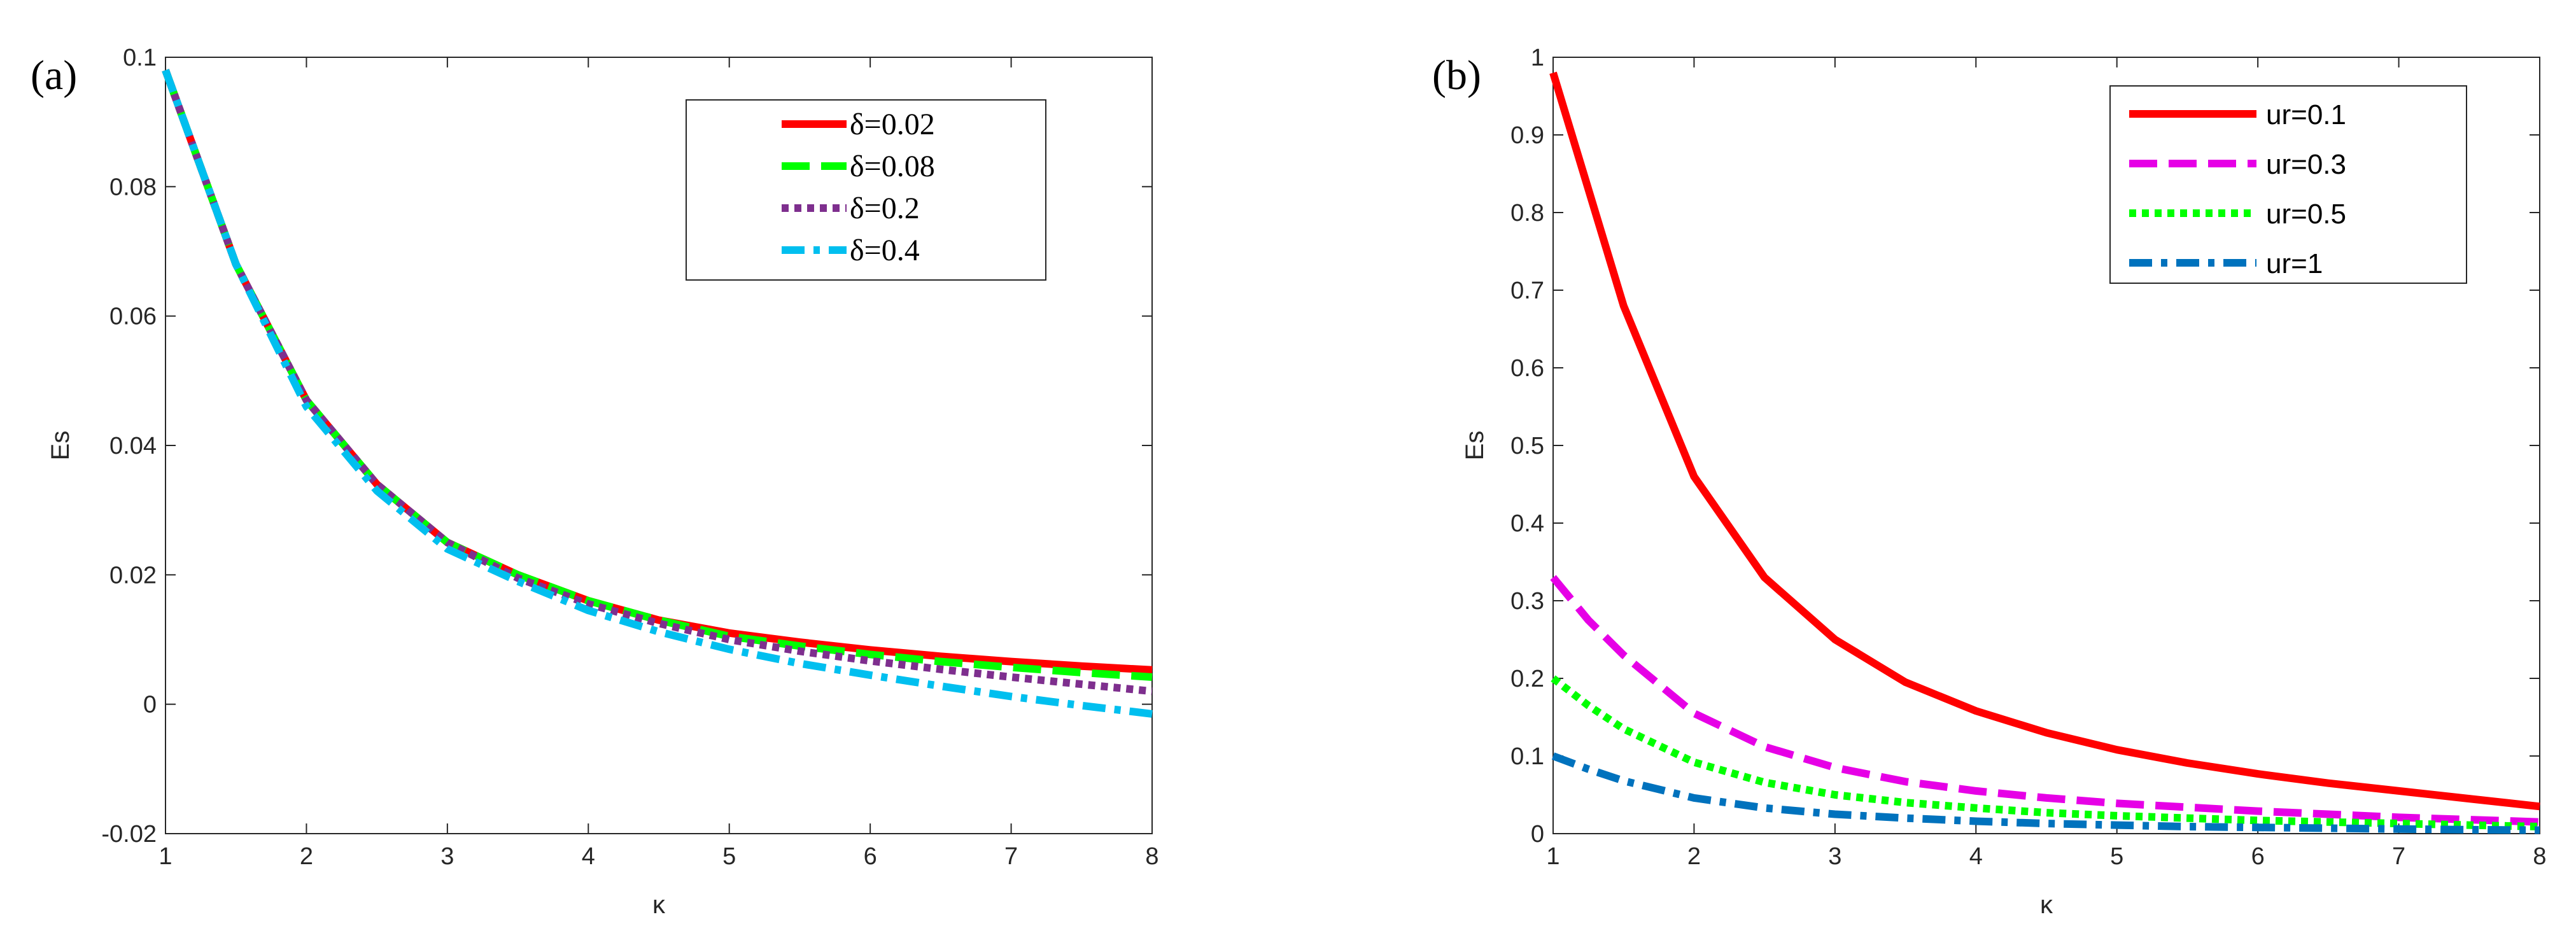 This screenshot has width=2576, height=945. What do you see at coordinates (1527, 446) in the screenshot?
I see `y-tick-label-b: 0.5` at bounding box center [1527, 446].